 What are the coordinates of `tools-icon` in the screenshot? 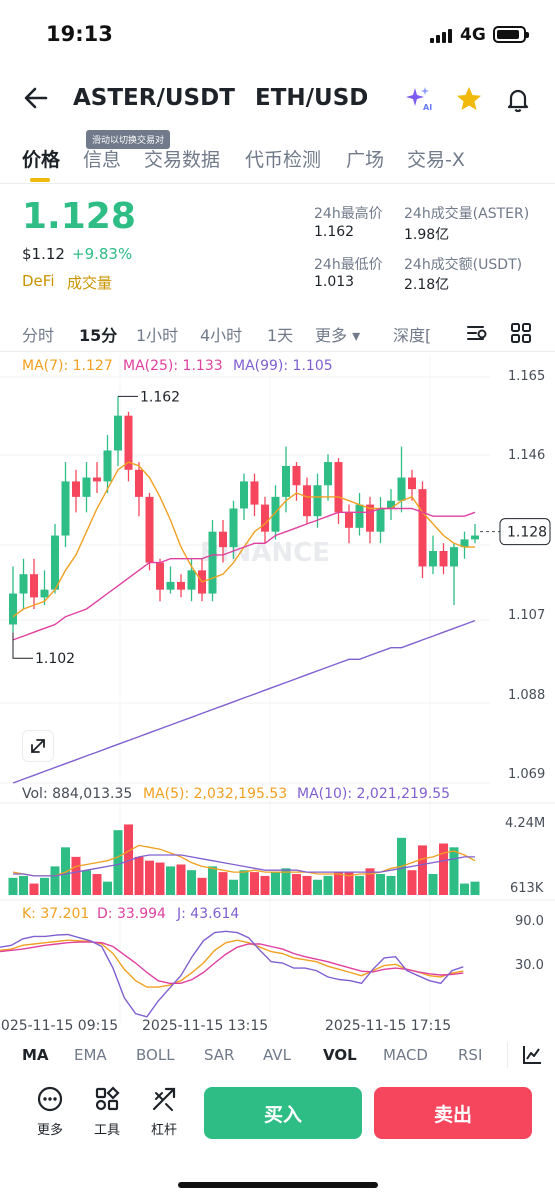 It's located at (107, 1098).